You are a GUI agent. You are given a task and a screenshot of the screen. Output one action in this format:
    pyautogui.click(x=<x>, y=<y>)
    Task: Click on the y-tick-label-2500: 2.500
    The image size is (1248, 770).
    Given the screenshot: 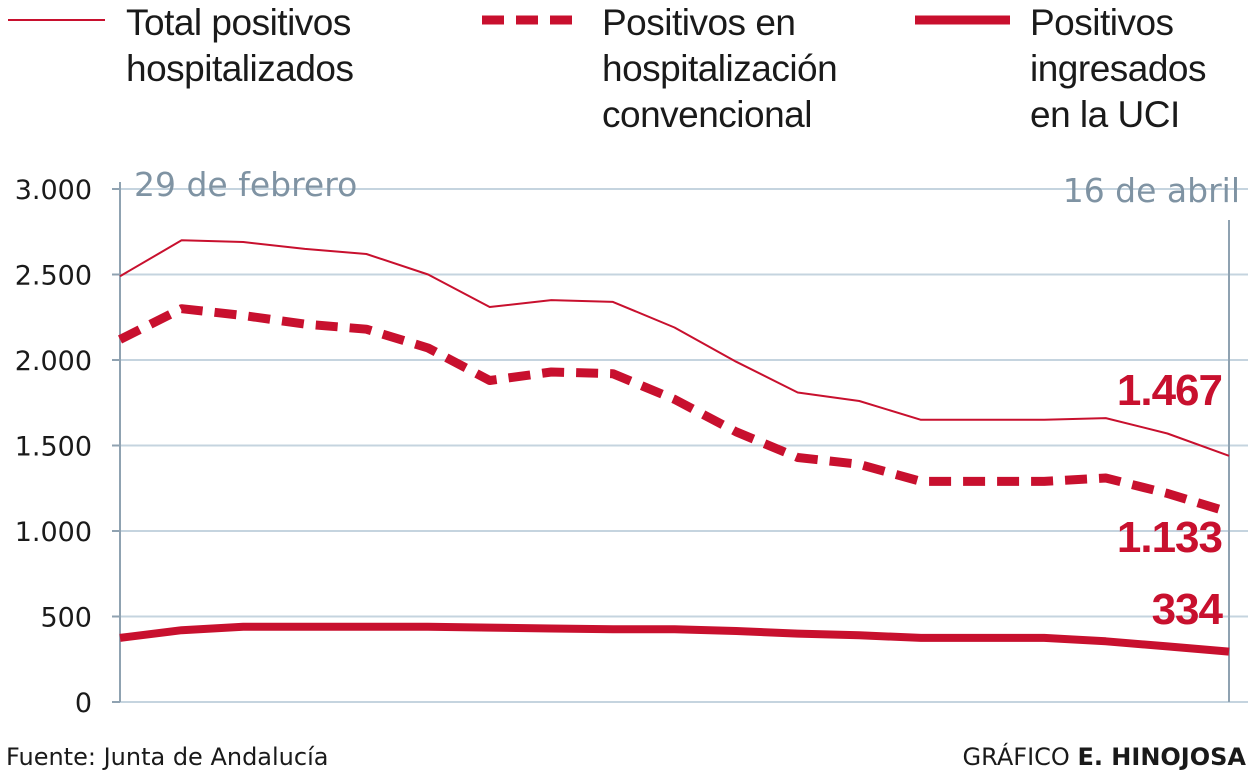 What is the action you would take?
    pyautogui.click(x=53, y=276)
    